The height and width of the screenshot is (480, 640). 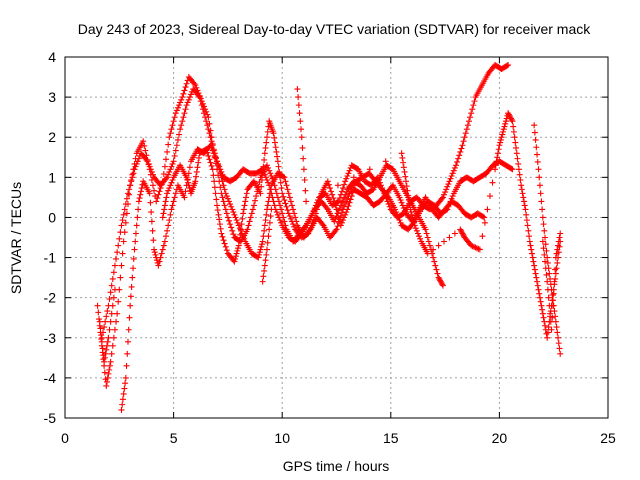 I want to click on x-tick-label: 25, so click(x=608, y=438).